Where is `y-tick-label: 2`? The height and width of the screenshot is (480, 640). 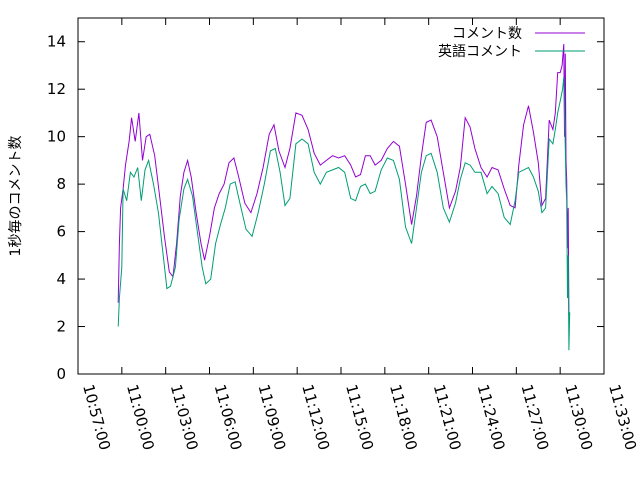
y-tick-label: 2 is located at coordinates (61, 327).